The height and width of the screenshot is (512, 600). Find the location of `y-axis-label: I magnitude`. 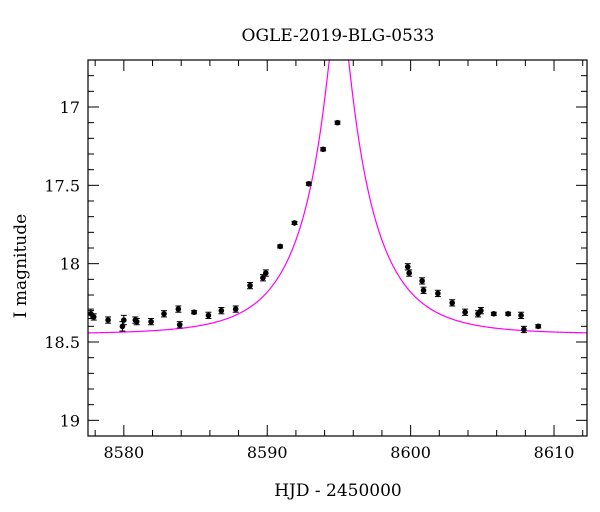

y-axis-label: I magnitude is located at coordinates (21, 266).